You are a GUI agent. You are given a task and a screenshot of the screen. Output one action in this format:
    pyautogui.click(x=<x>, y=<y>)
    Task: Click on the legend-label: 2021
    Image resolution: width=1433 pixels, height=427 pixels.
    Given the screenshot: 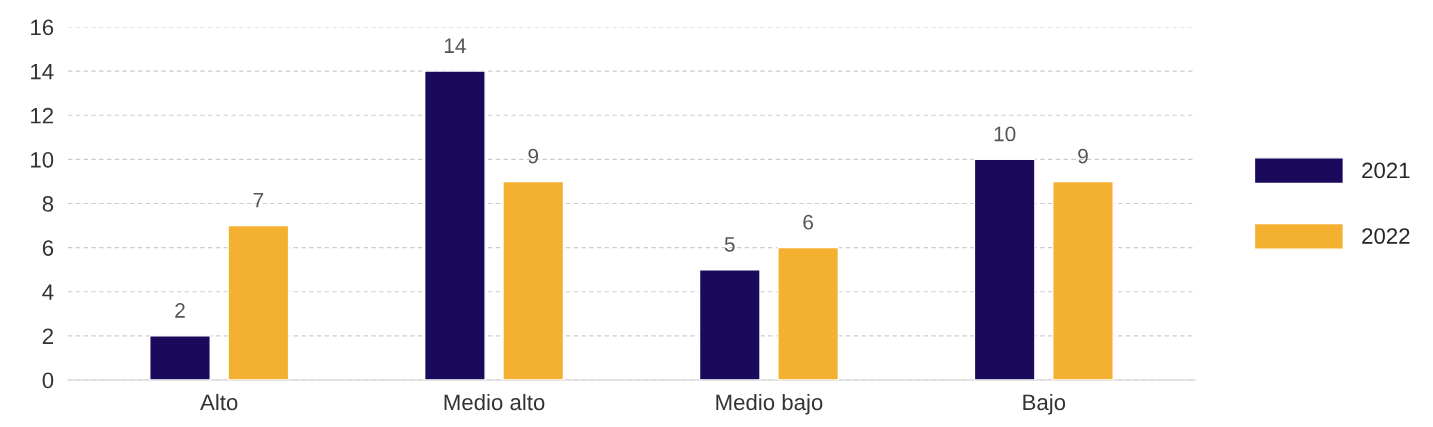 What is the action you would take?
    pyautogui.click(x=1386, y=170)
    